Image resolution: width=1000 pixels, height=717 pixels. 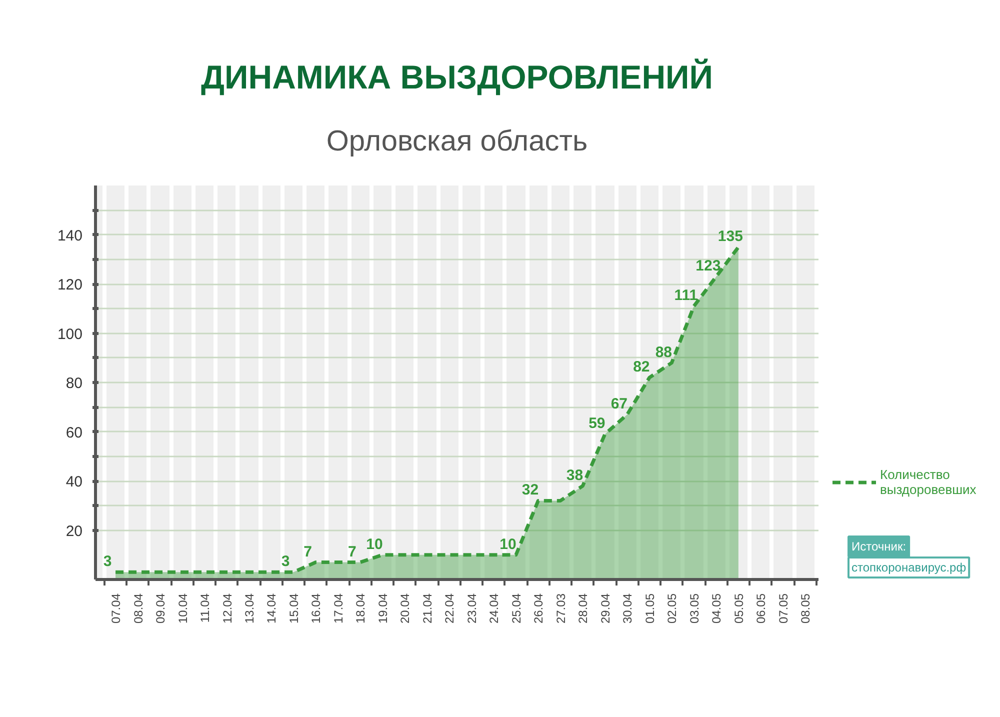 What do you see at coordinates (293, 608) in the screenshot?
I see `x-tick-label: 15.04` at bounding box center [293, 608].